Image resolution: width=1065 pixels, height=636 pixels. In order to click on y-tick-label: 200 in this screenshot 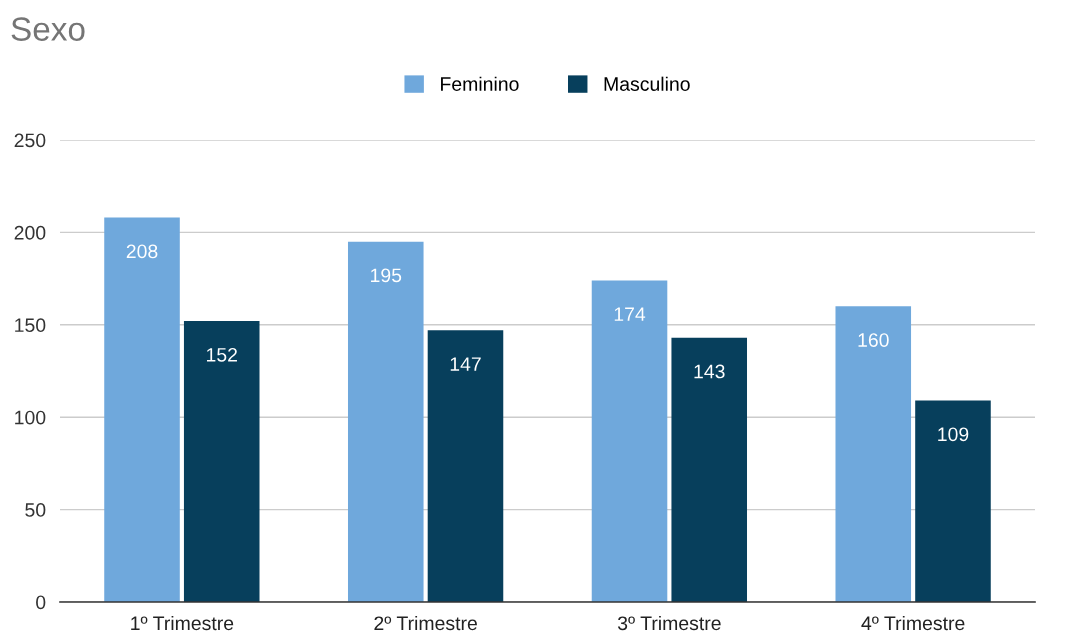, I will do `click(30, 232)`.